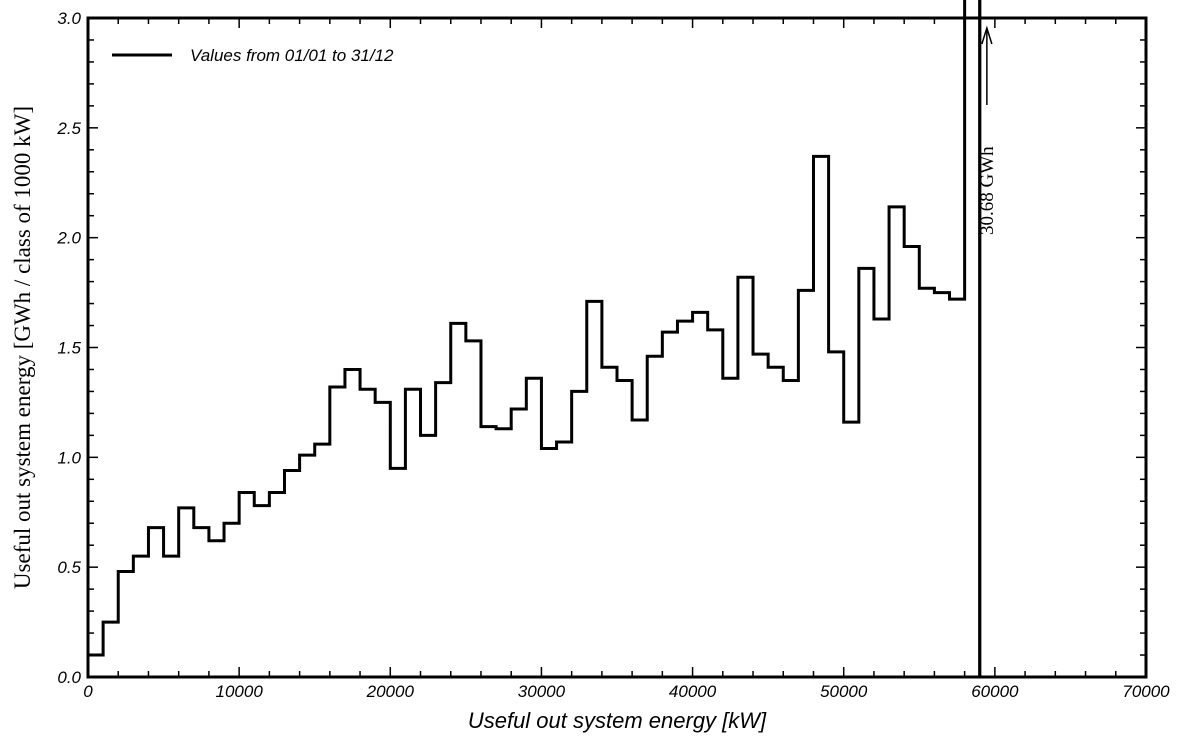 The image size is (1186, 738). Describe the element at coordinates (68, 128) in the screenshot. I see `y-tick-label: 2.5` at that location.